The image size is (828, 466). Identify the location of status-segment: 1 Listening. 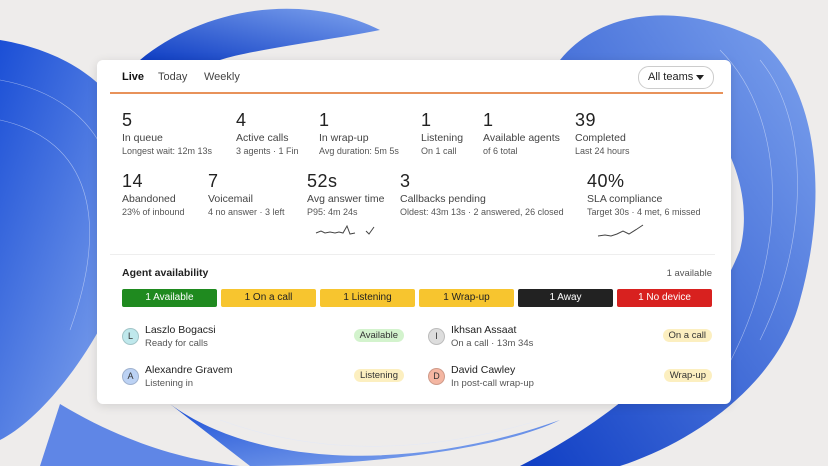
(367, 298).